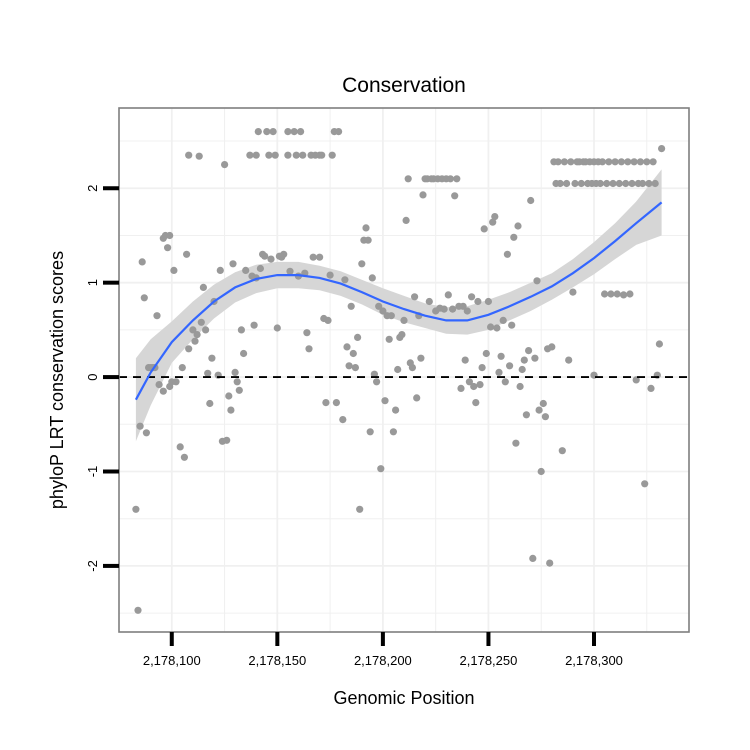 The height and width of the screenshot is (750, 750). I want to click on chart-title: Conservation, so click(404, 85).